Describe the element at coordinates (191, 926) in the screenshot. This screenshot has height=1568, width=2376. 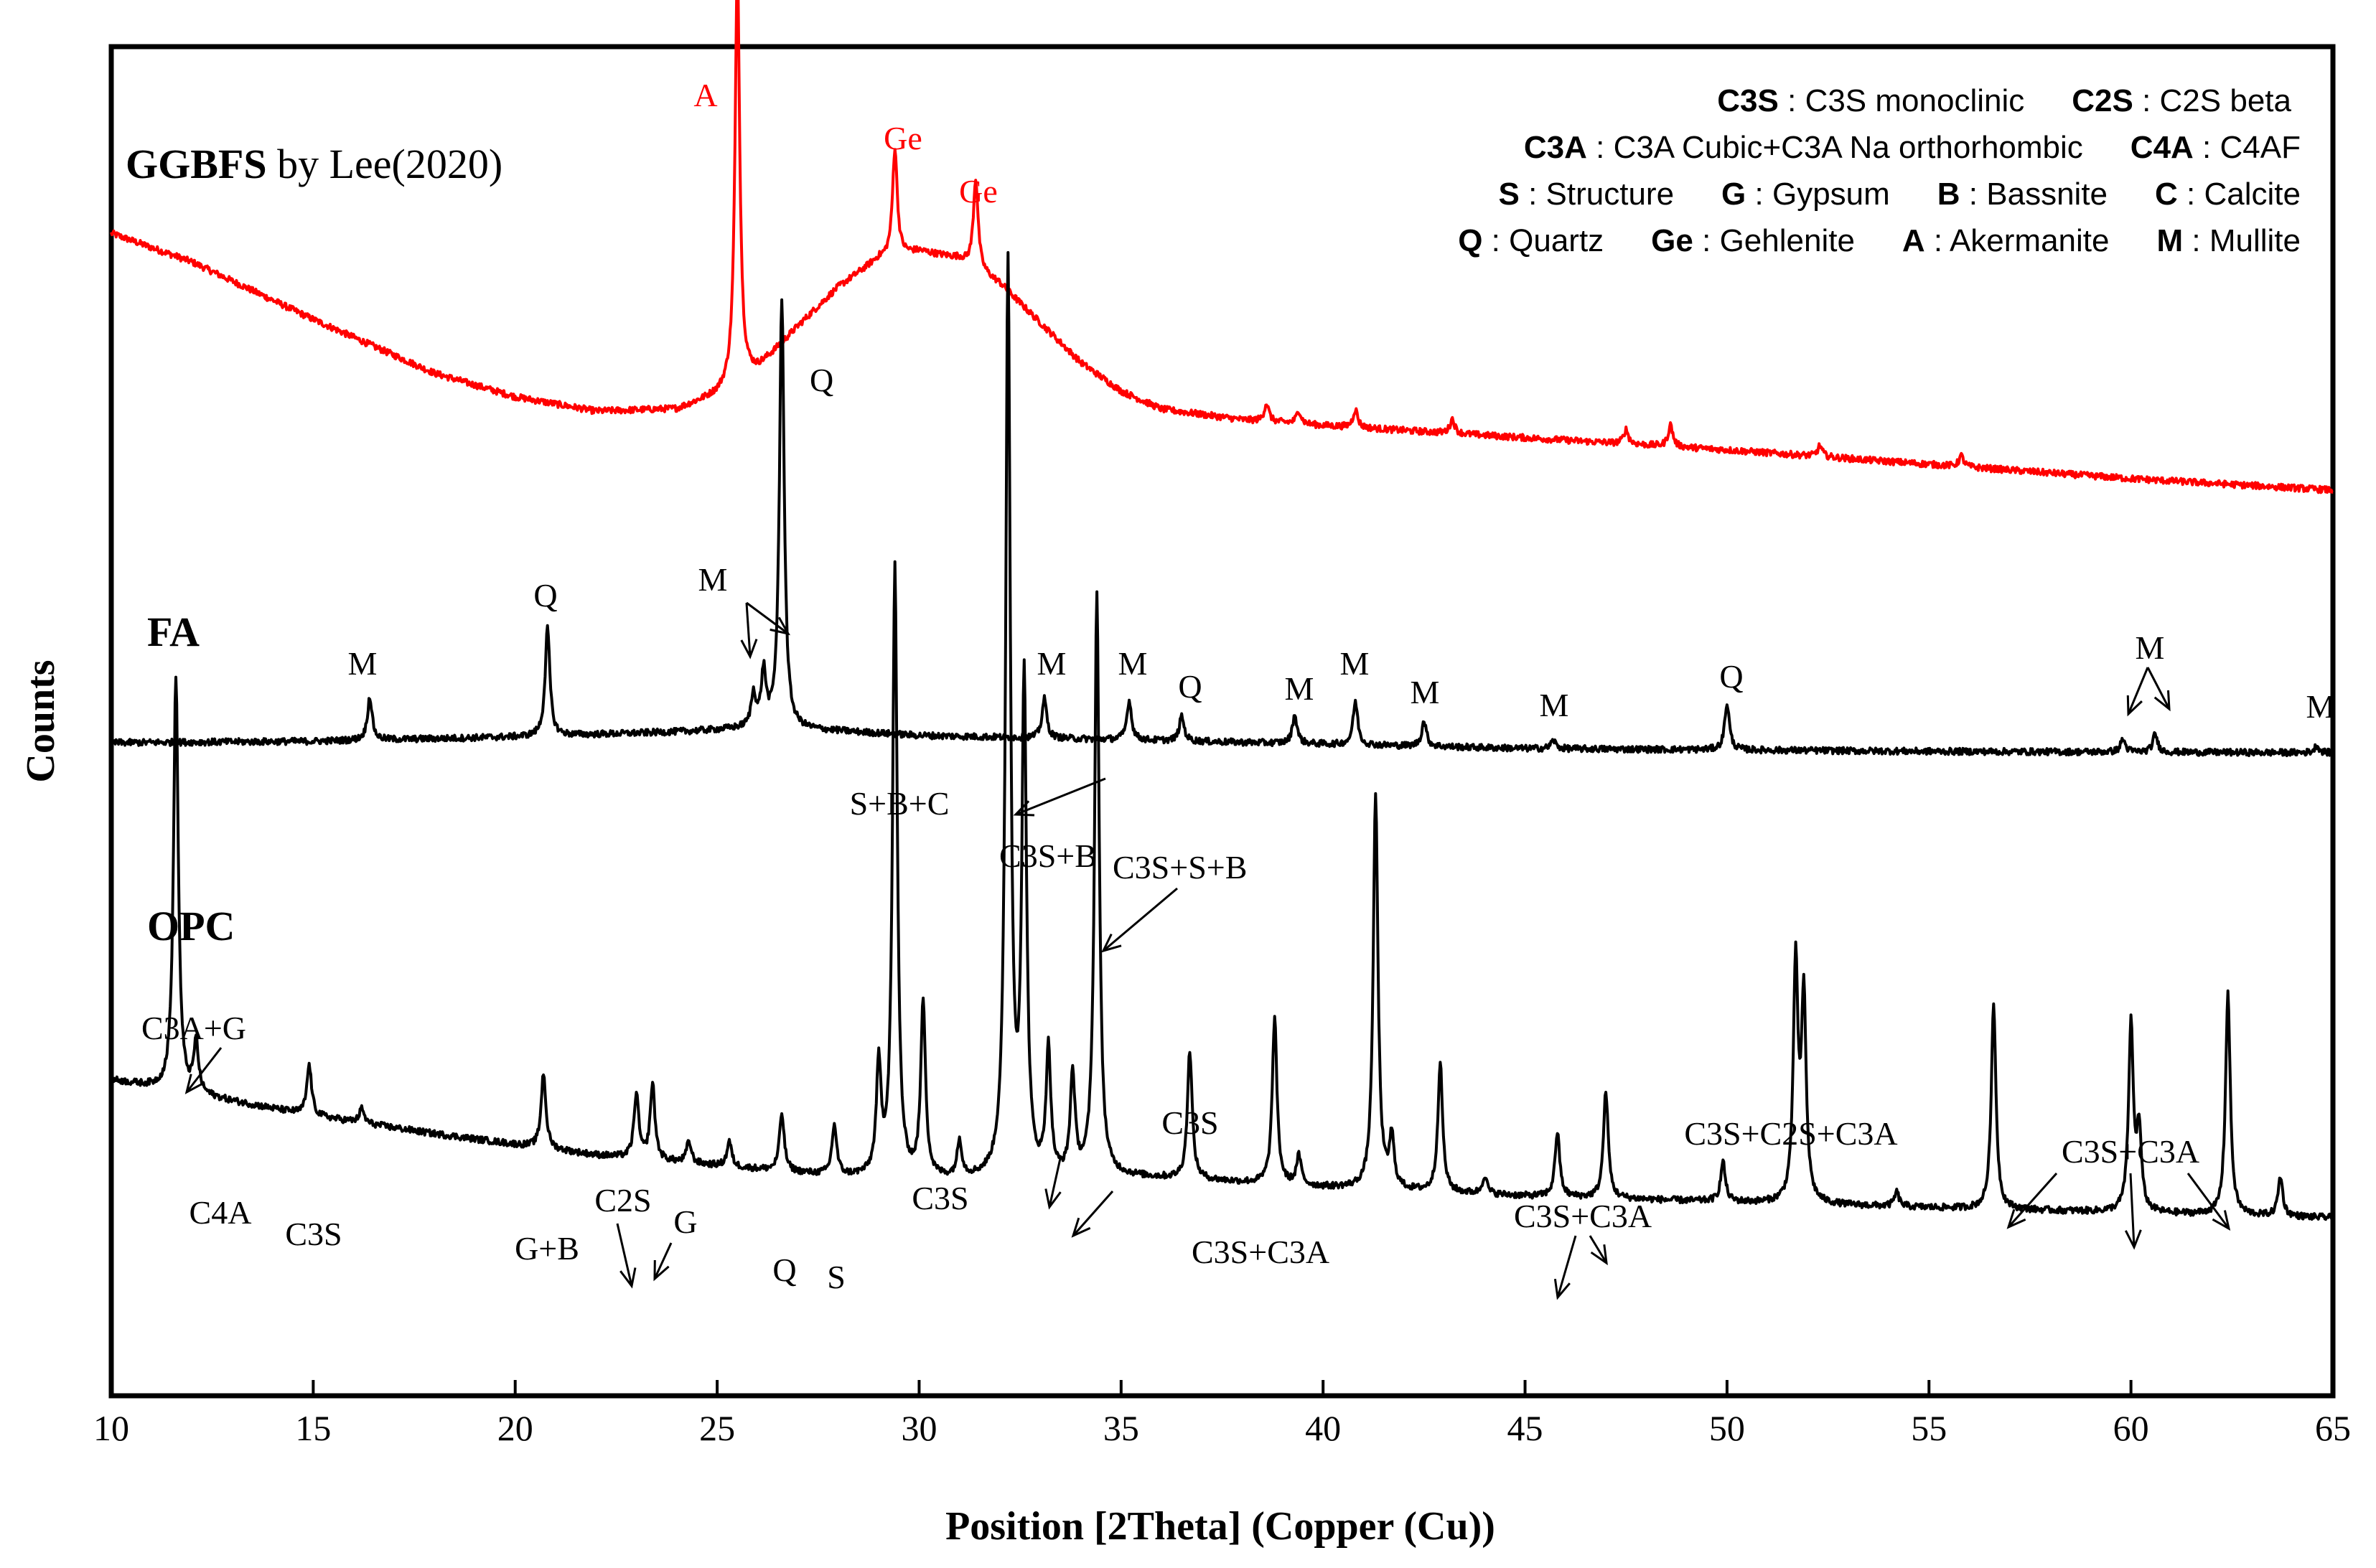
I see `series-label-opc: OPC` at that location.